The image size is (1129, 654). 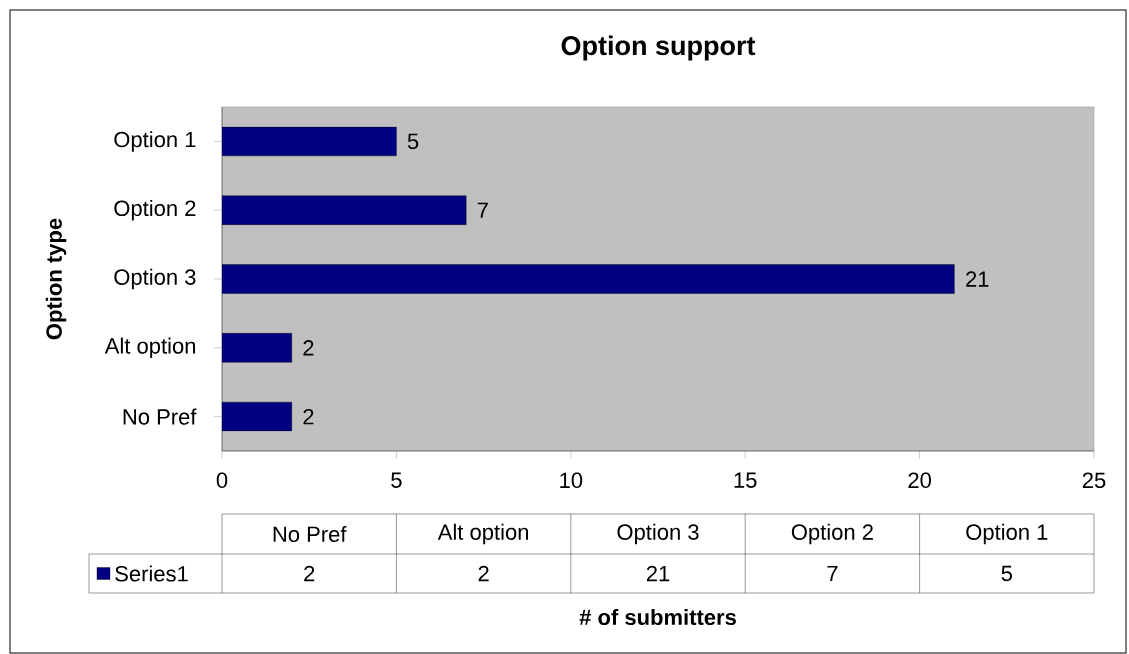 I want to click on x-tick-label: 5, so click(x=396, y=480).